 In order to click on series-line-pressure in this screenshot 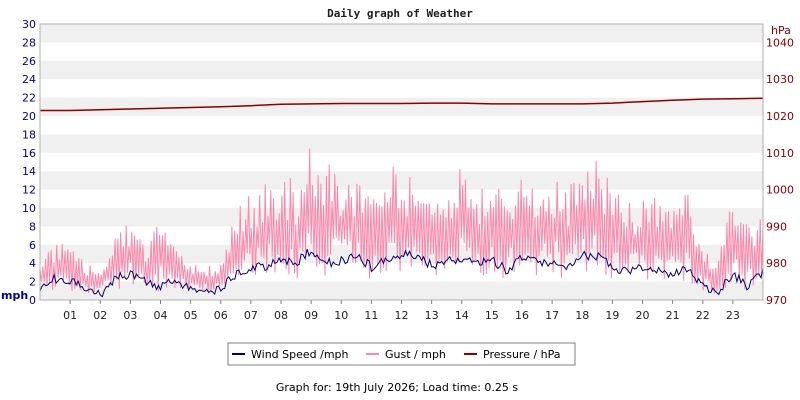, I will do `click(402, 104)`.